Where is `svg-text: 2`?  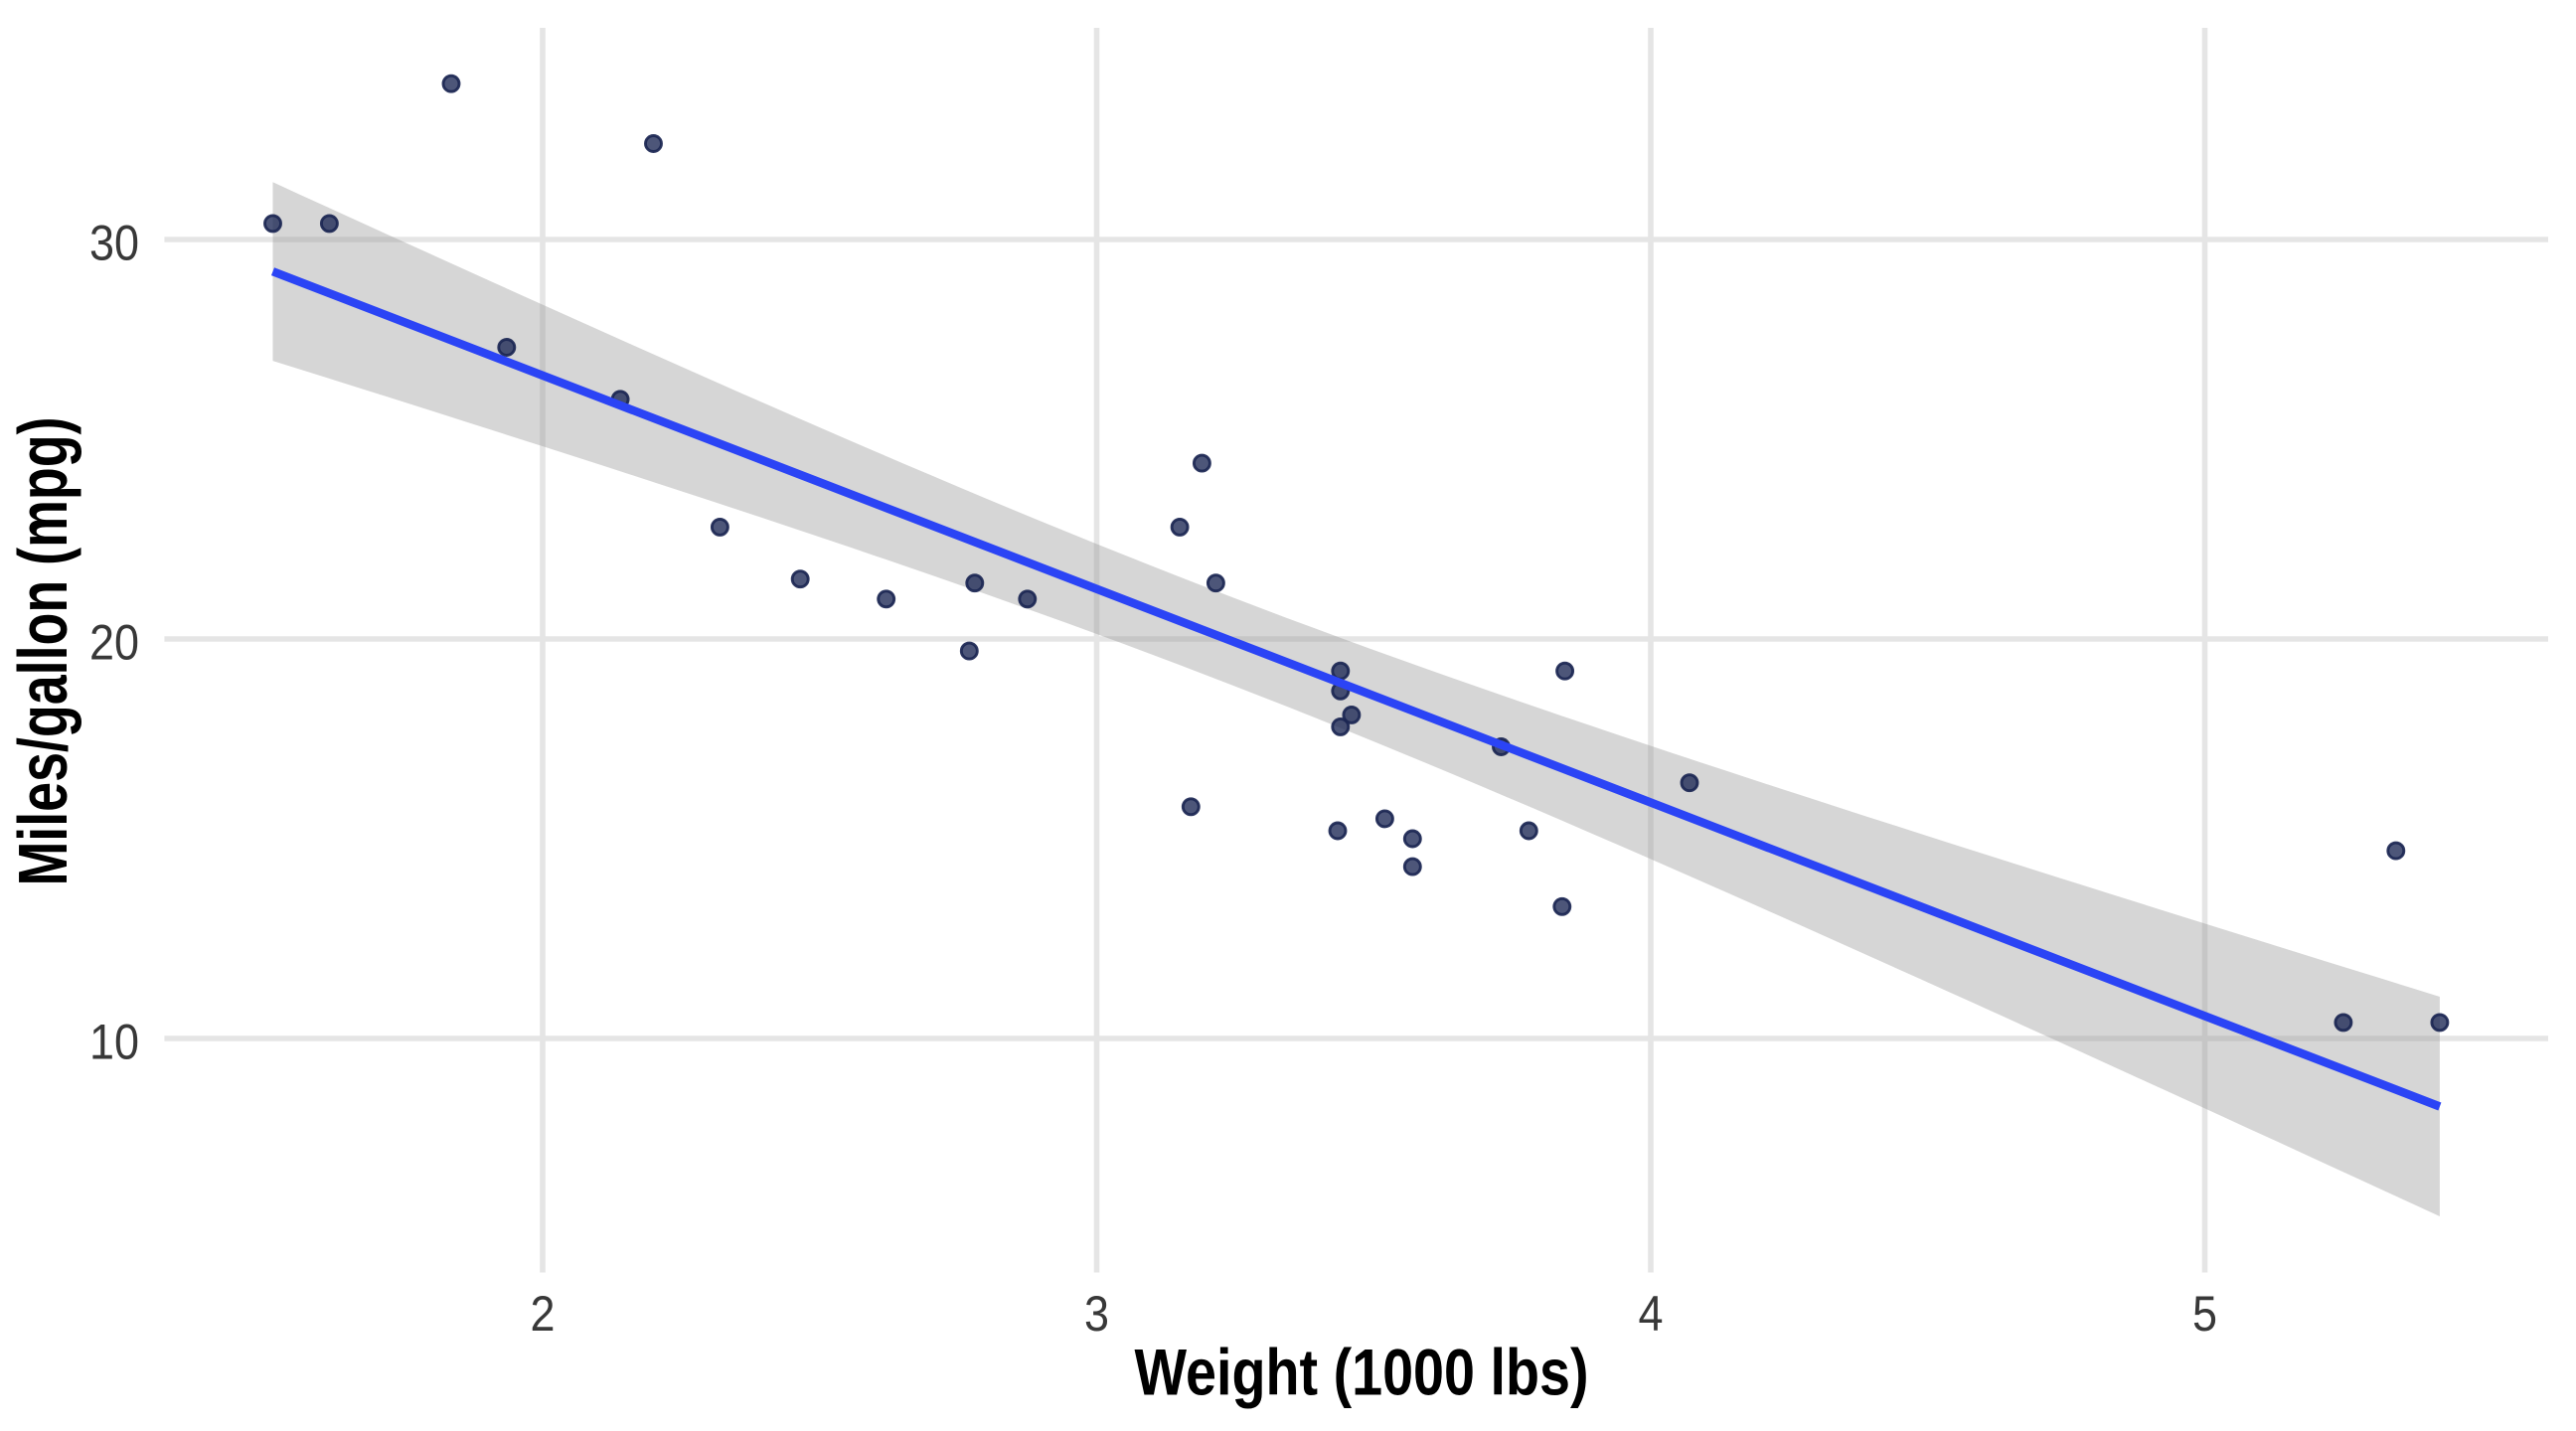
svg-text: 2 is located at coordinates (543, 1314).